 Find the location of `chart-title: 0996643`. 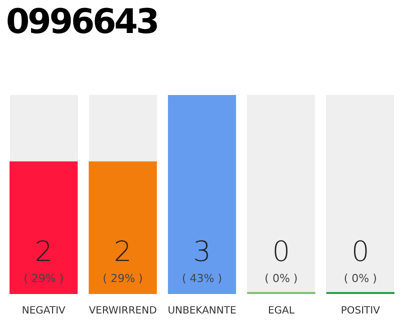

chart-title: 0996643 is located at coordinates (82, 22).